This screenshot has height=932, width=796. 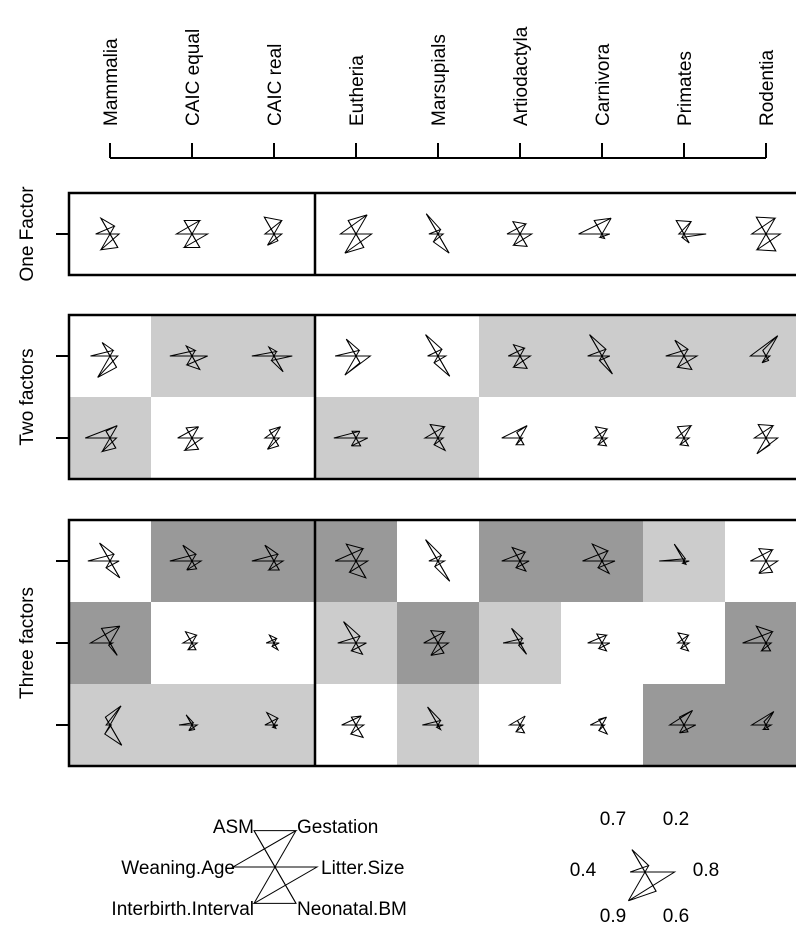 I want to click on panel-label-layer: One Factor Two factors Three factors, so click(x=27, y=442).